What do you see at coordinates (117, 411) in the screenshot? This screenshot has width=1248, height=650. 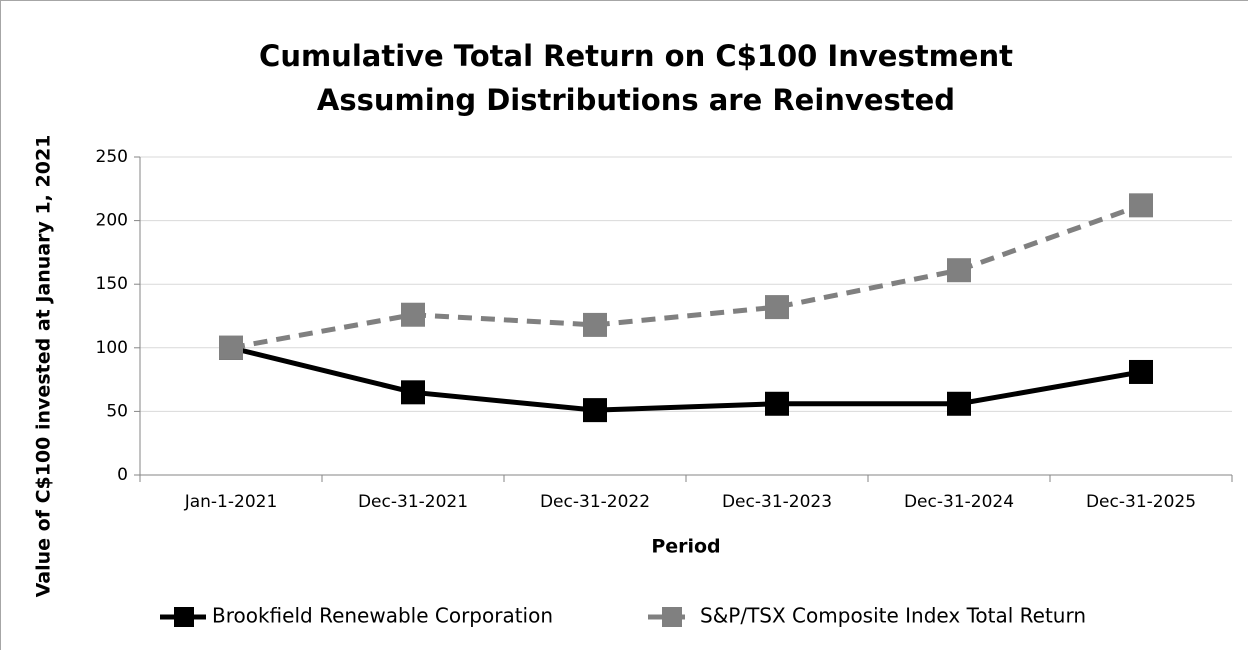 I see `y-tick-label: 50` at bounding box center [117, 411].